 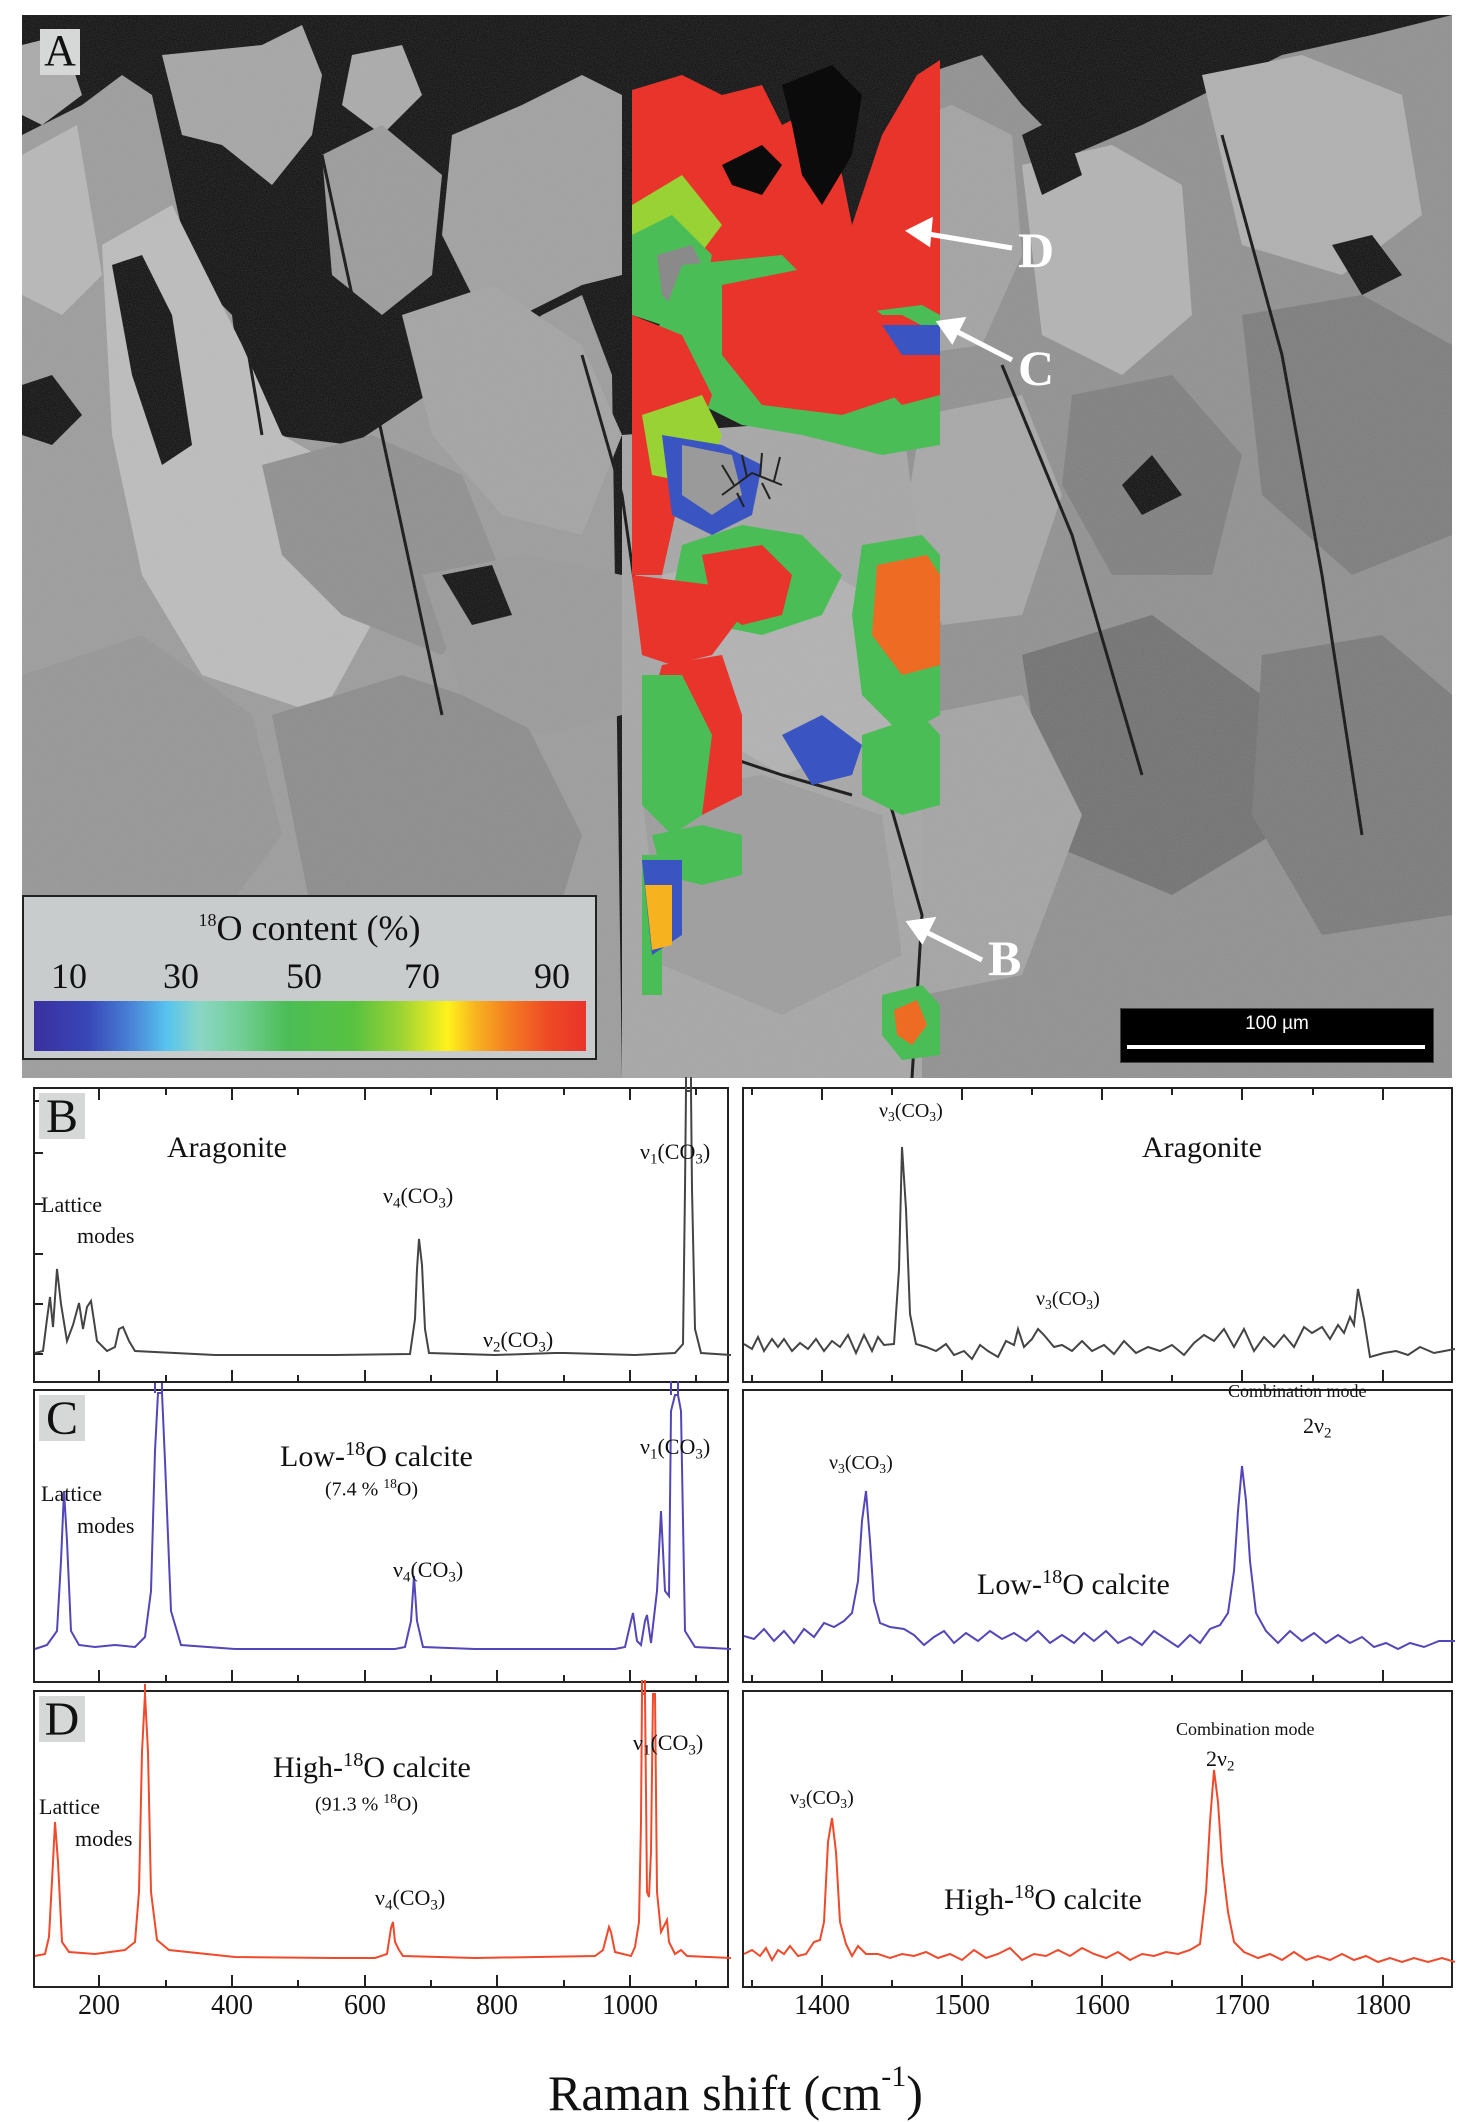 What do you see at coordinates (1036, 368) in the screenshot?
I see `arrow-label-c: C` at bounding box center [1036, 368].